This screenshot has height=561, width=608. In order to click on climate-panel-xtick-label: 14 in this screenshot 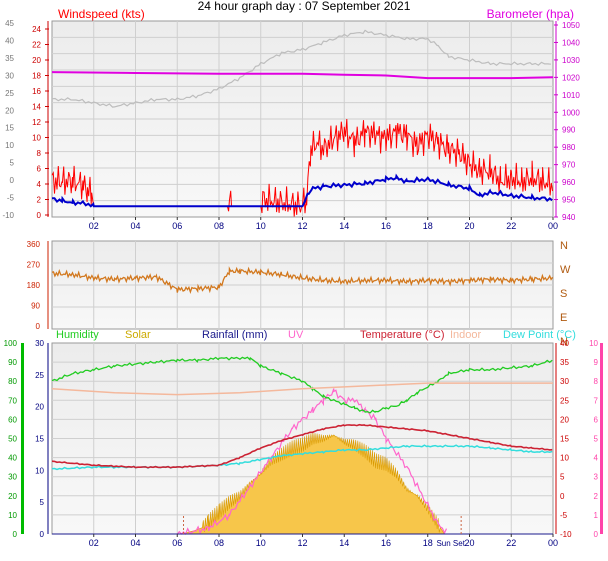, I will do `click(344, 543)`.